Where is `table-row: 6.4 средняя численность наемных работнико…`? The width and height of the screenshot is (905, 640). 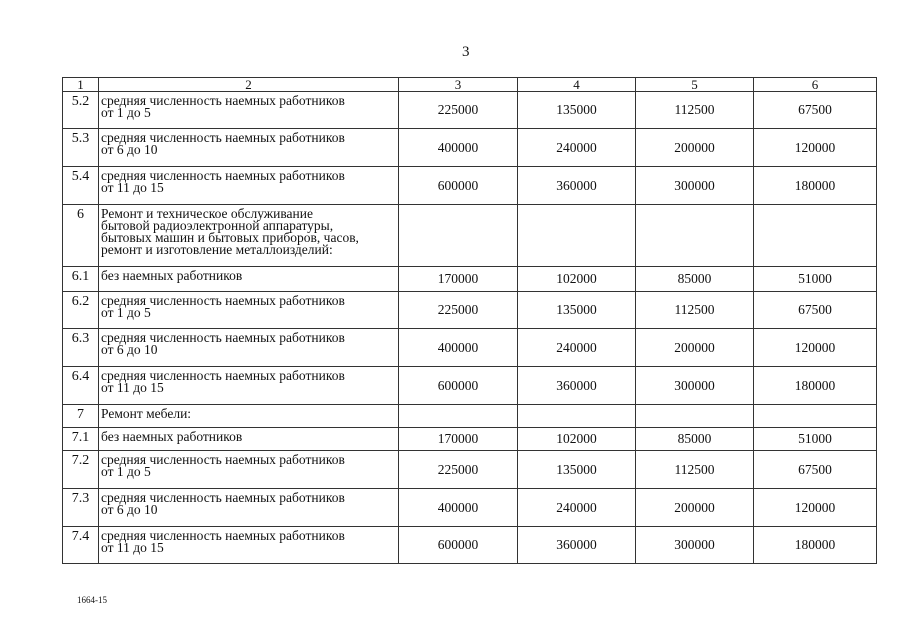 table-row: 6.4 средняя численность наемных работнико… is located at coordinates (469, 385).